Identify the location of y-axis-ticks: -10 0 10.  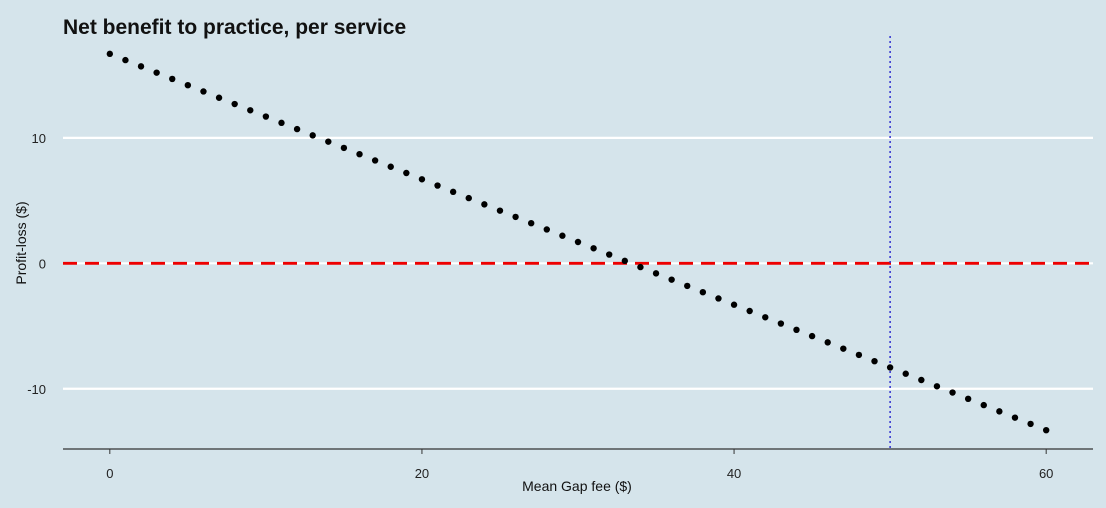
(36, 264).